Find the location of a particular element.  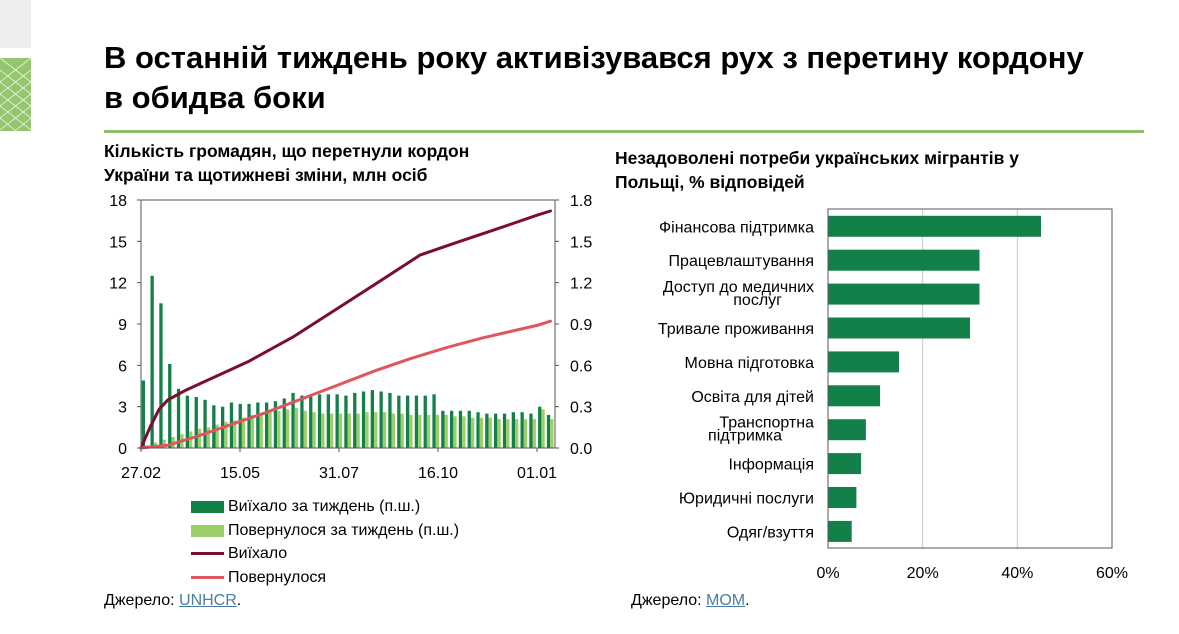

right-chart-frame is located at coordinates (970, 378).